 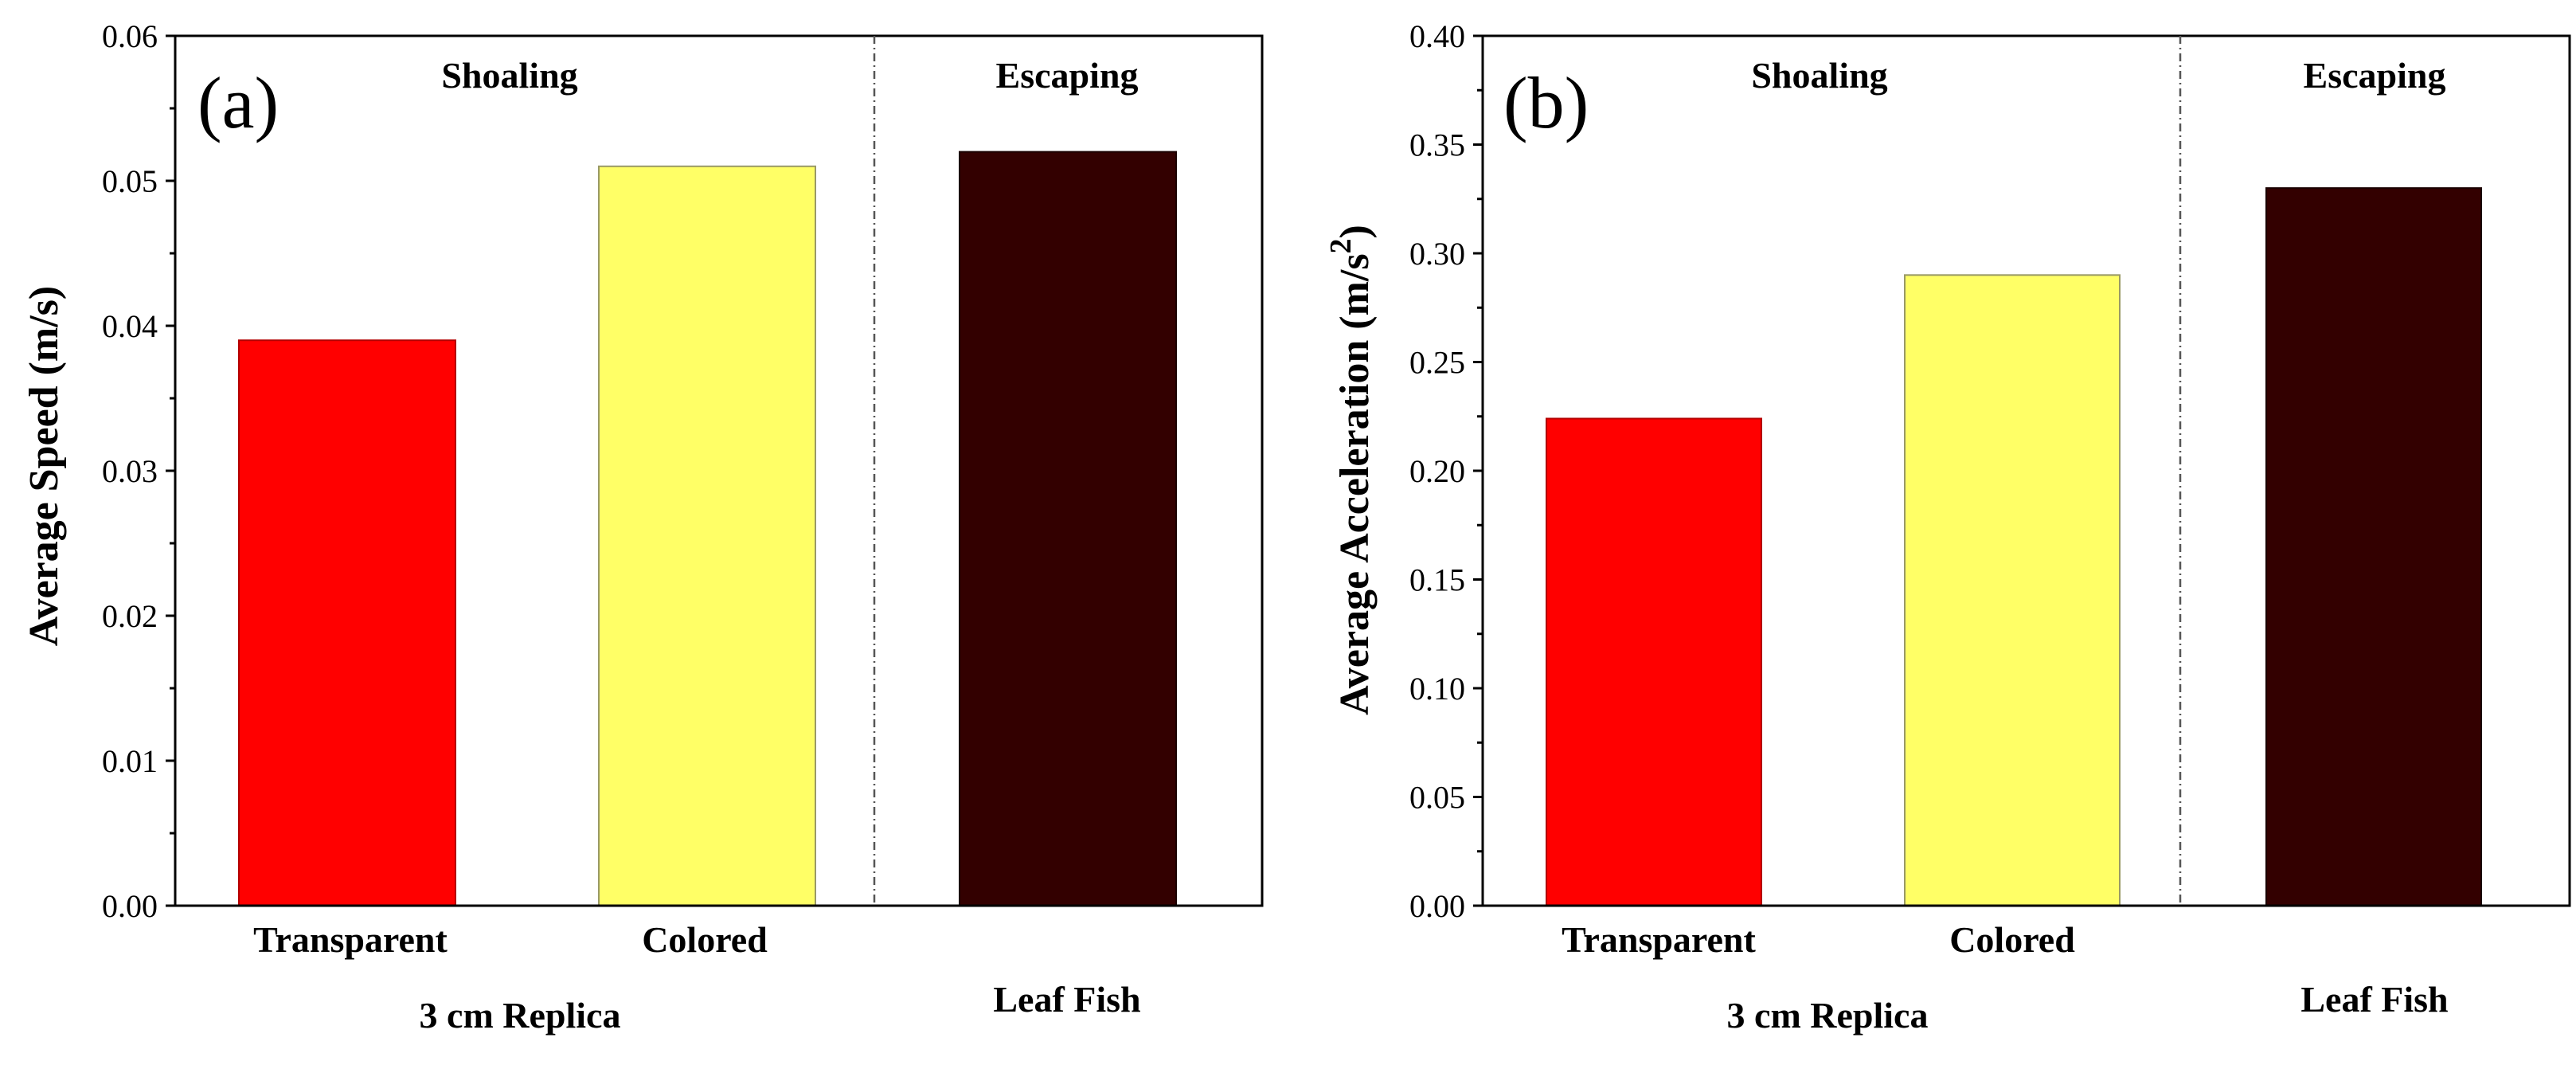 I want to click on panel-b-cat-transparent: Transparent, so click(x=1659, y=939).